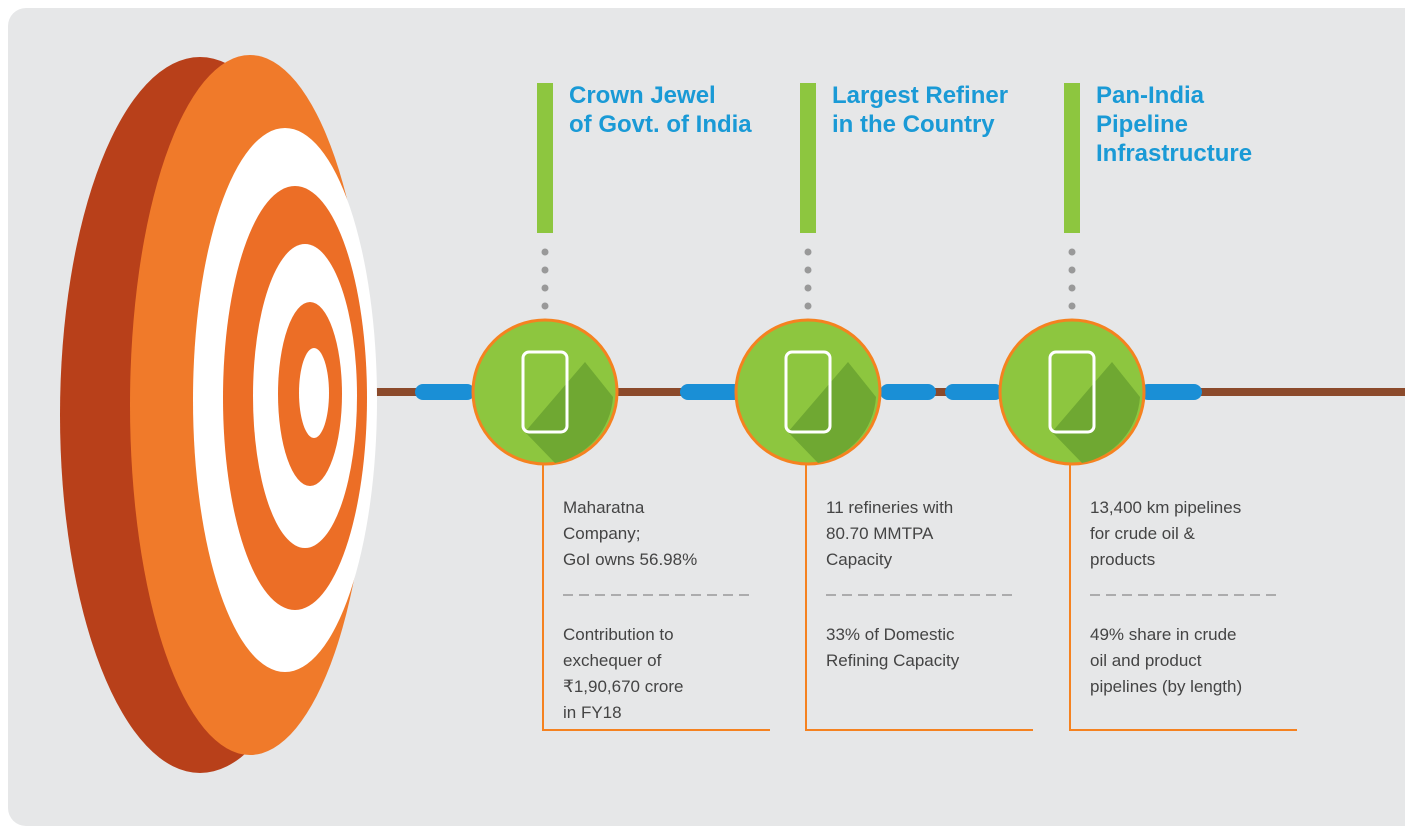 This screenshot has width=1405, height=827. I want to click on fact-text: oil and product, so click(1146, 660).